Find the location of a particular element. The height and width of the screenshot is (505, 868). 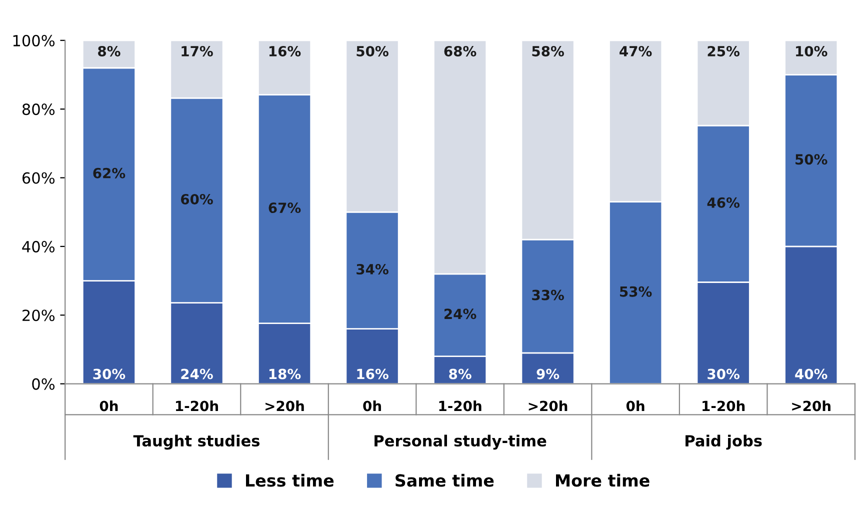

data-label: 68% is located at coordinates (460, 51).